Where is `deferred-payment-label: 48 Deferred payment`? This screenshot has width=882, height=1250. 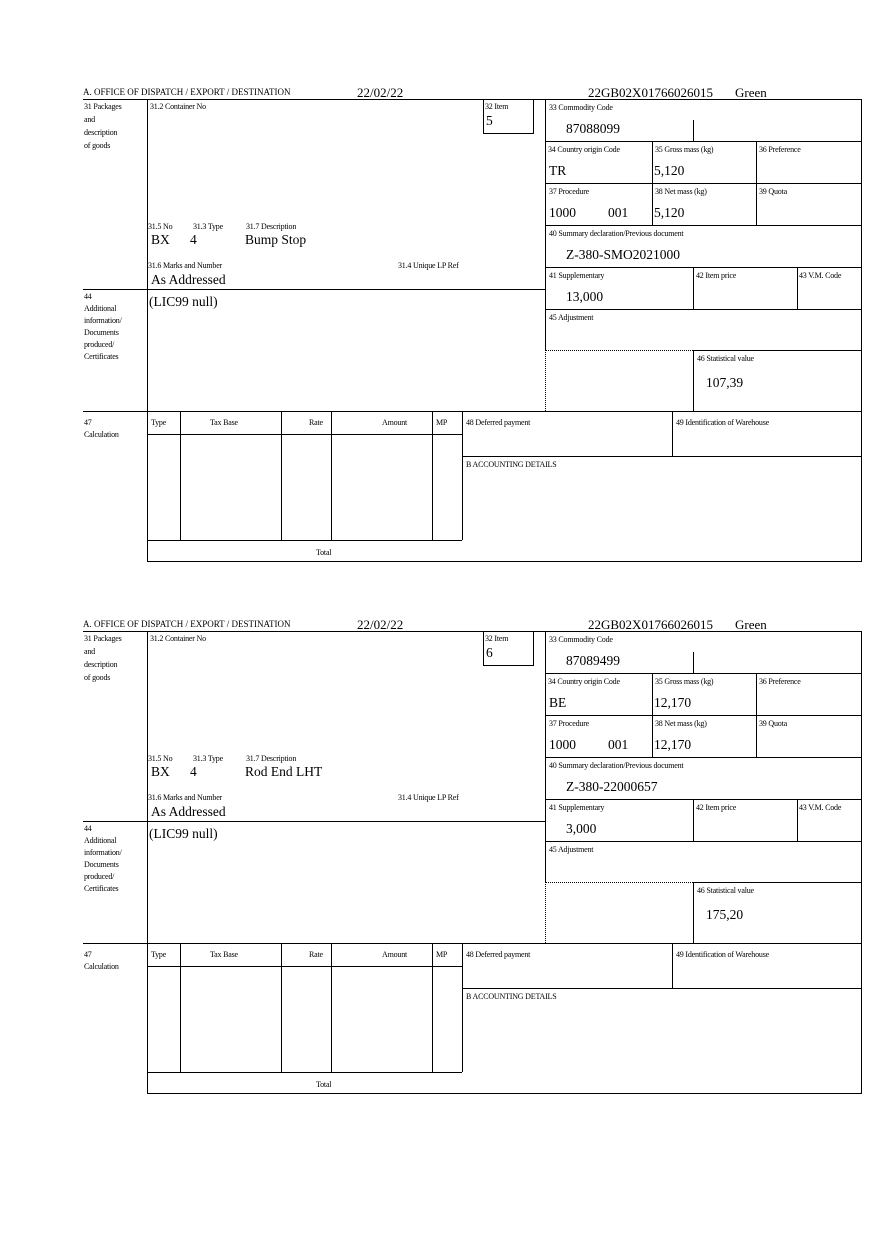
deferred-payment-label: 48 Deferred payment is located at coordinates (498, 954).